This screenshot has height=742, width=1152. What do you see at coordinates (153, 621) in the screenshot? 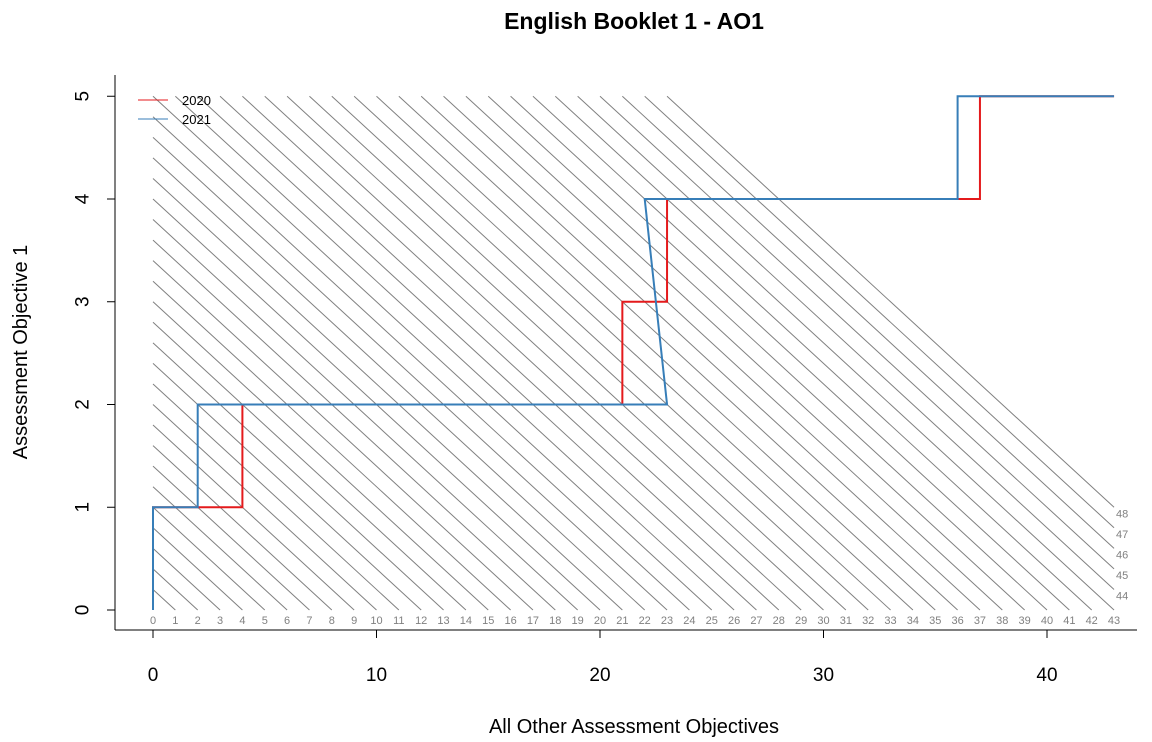
I see `total-line-label-0: 0` at bounding box center [153, 621].